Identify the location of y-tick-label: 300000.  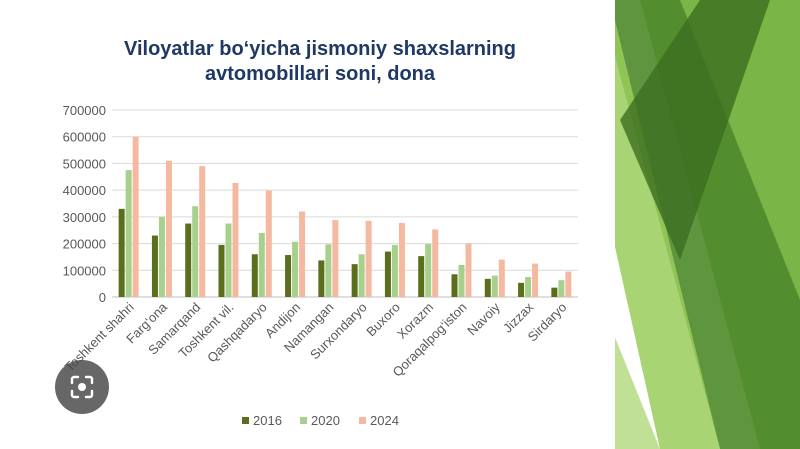
(84, 217).